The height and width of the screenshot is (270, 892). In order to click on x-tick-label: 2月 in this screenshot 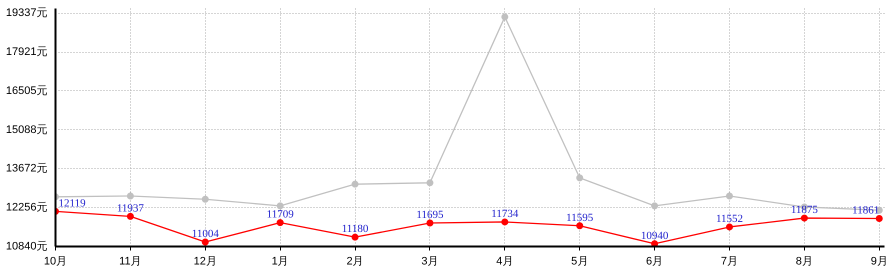, I will do `click(355, 262)`.